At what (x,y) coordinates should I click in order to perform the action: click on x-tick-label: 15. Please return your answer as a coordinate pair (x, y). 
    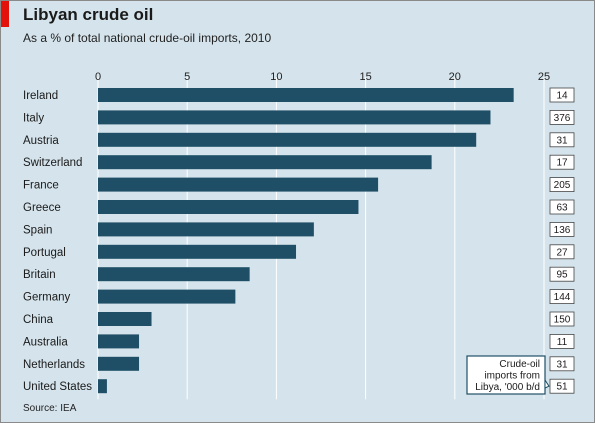
    Looking at the image, I should click on (365, 77).